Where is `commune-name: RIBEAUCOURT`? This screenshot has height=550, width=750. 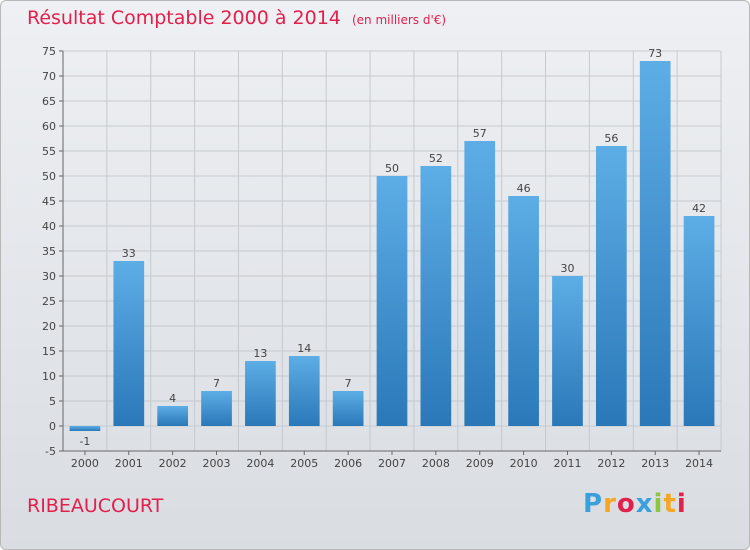
commune-name: RIBEAUCOURT is located at coordinates (95, 506).